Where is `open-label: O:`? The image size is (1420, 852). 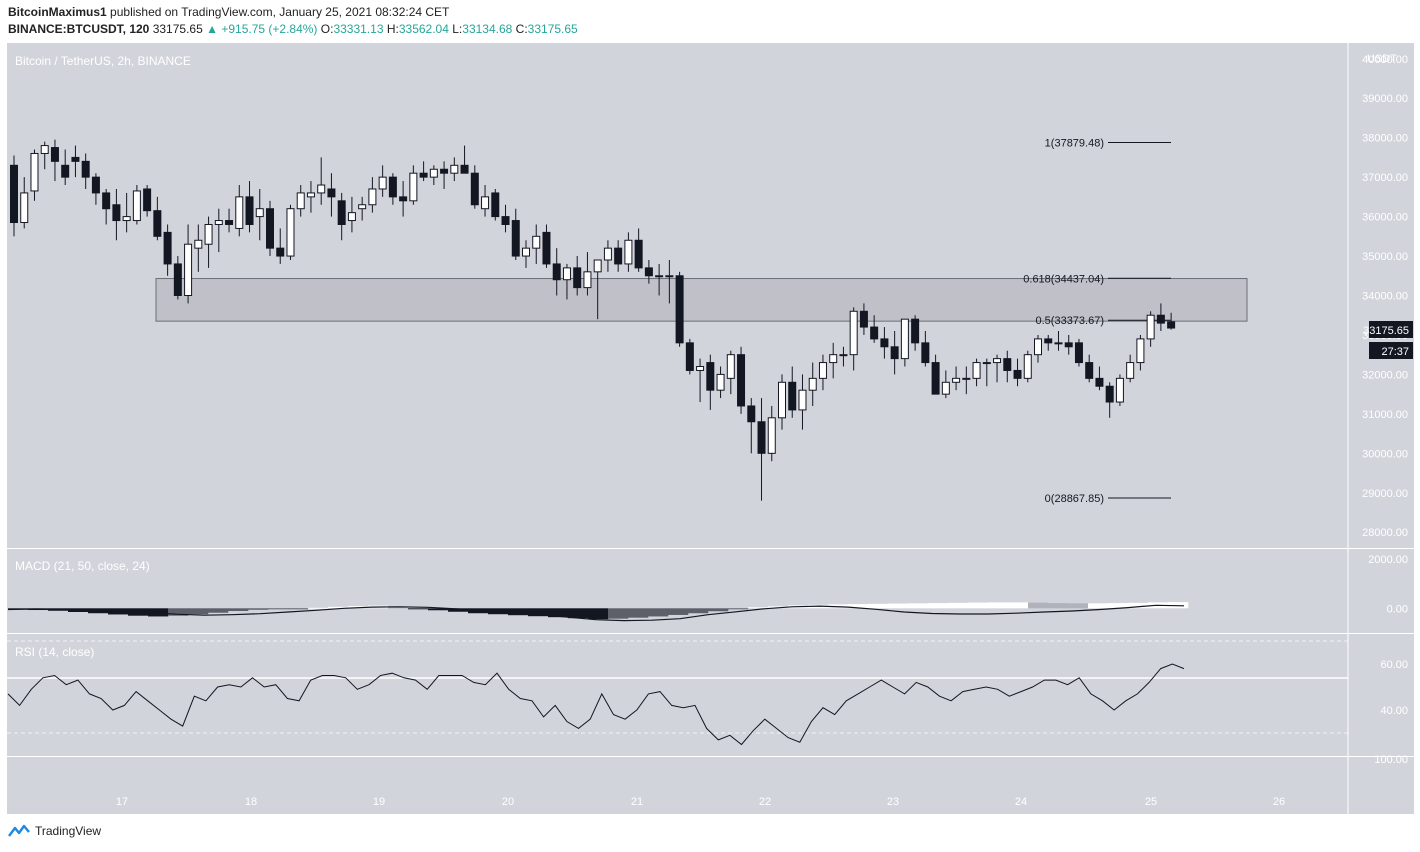 open-label: O: is located at coordinates (327, 29).